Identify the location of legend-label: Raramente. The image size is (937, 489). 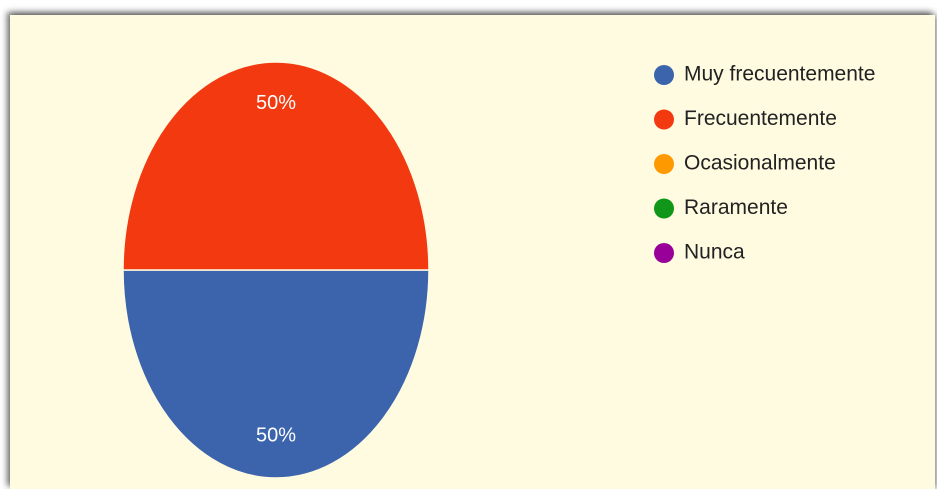
(736, 207).